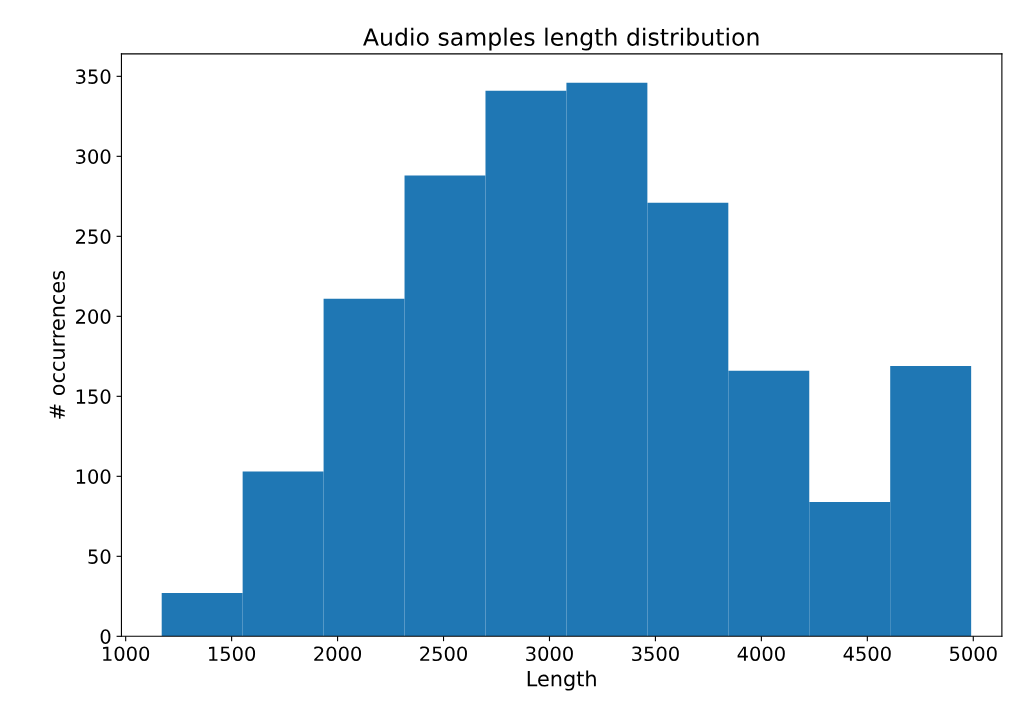  Describe the element at coordinates (93, 476) in the screenshot. I see `y-tick-label: 100` at that location.